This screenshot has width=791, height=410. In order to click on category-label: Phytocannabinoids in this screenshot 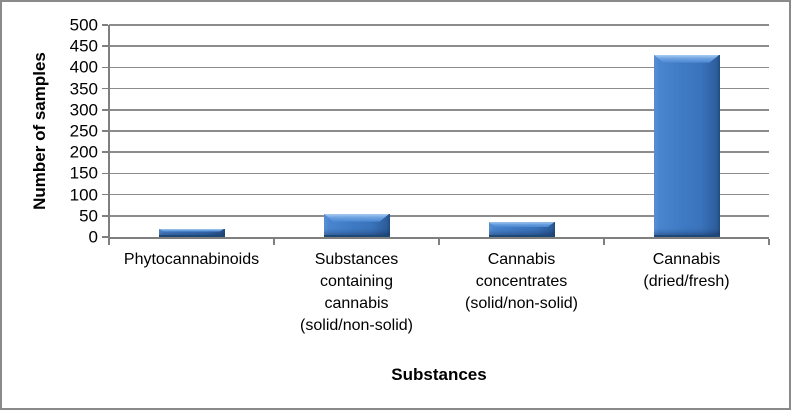, I will do `click(192, 260)`.